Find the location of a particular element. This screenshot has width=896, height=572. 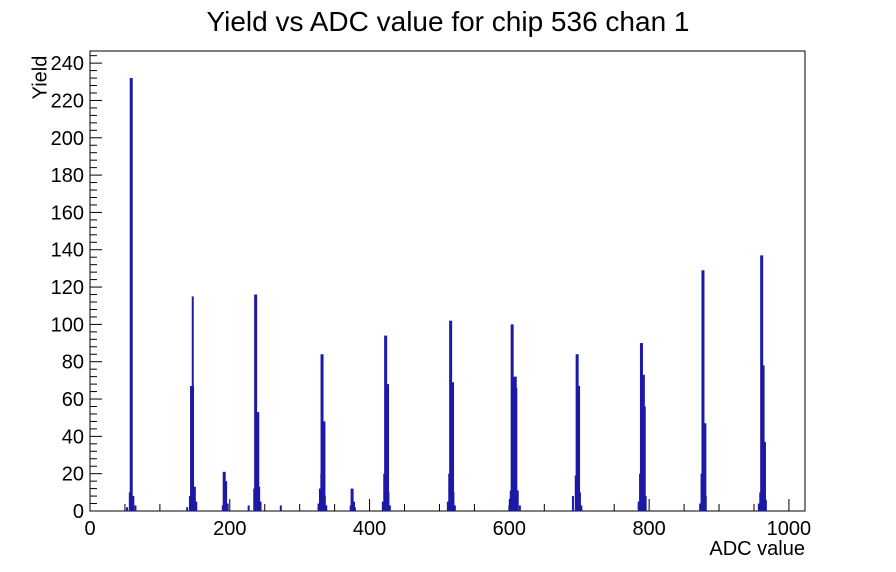

x-tick-label: 200 is located at coordinates (229, 529).